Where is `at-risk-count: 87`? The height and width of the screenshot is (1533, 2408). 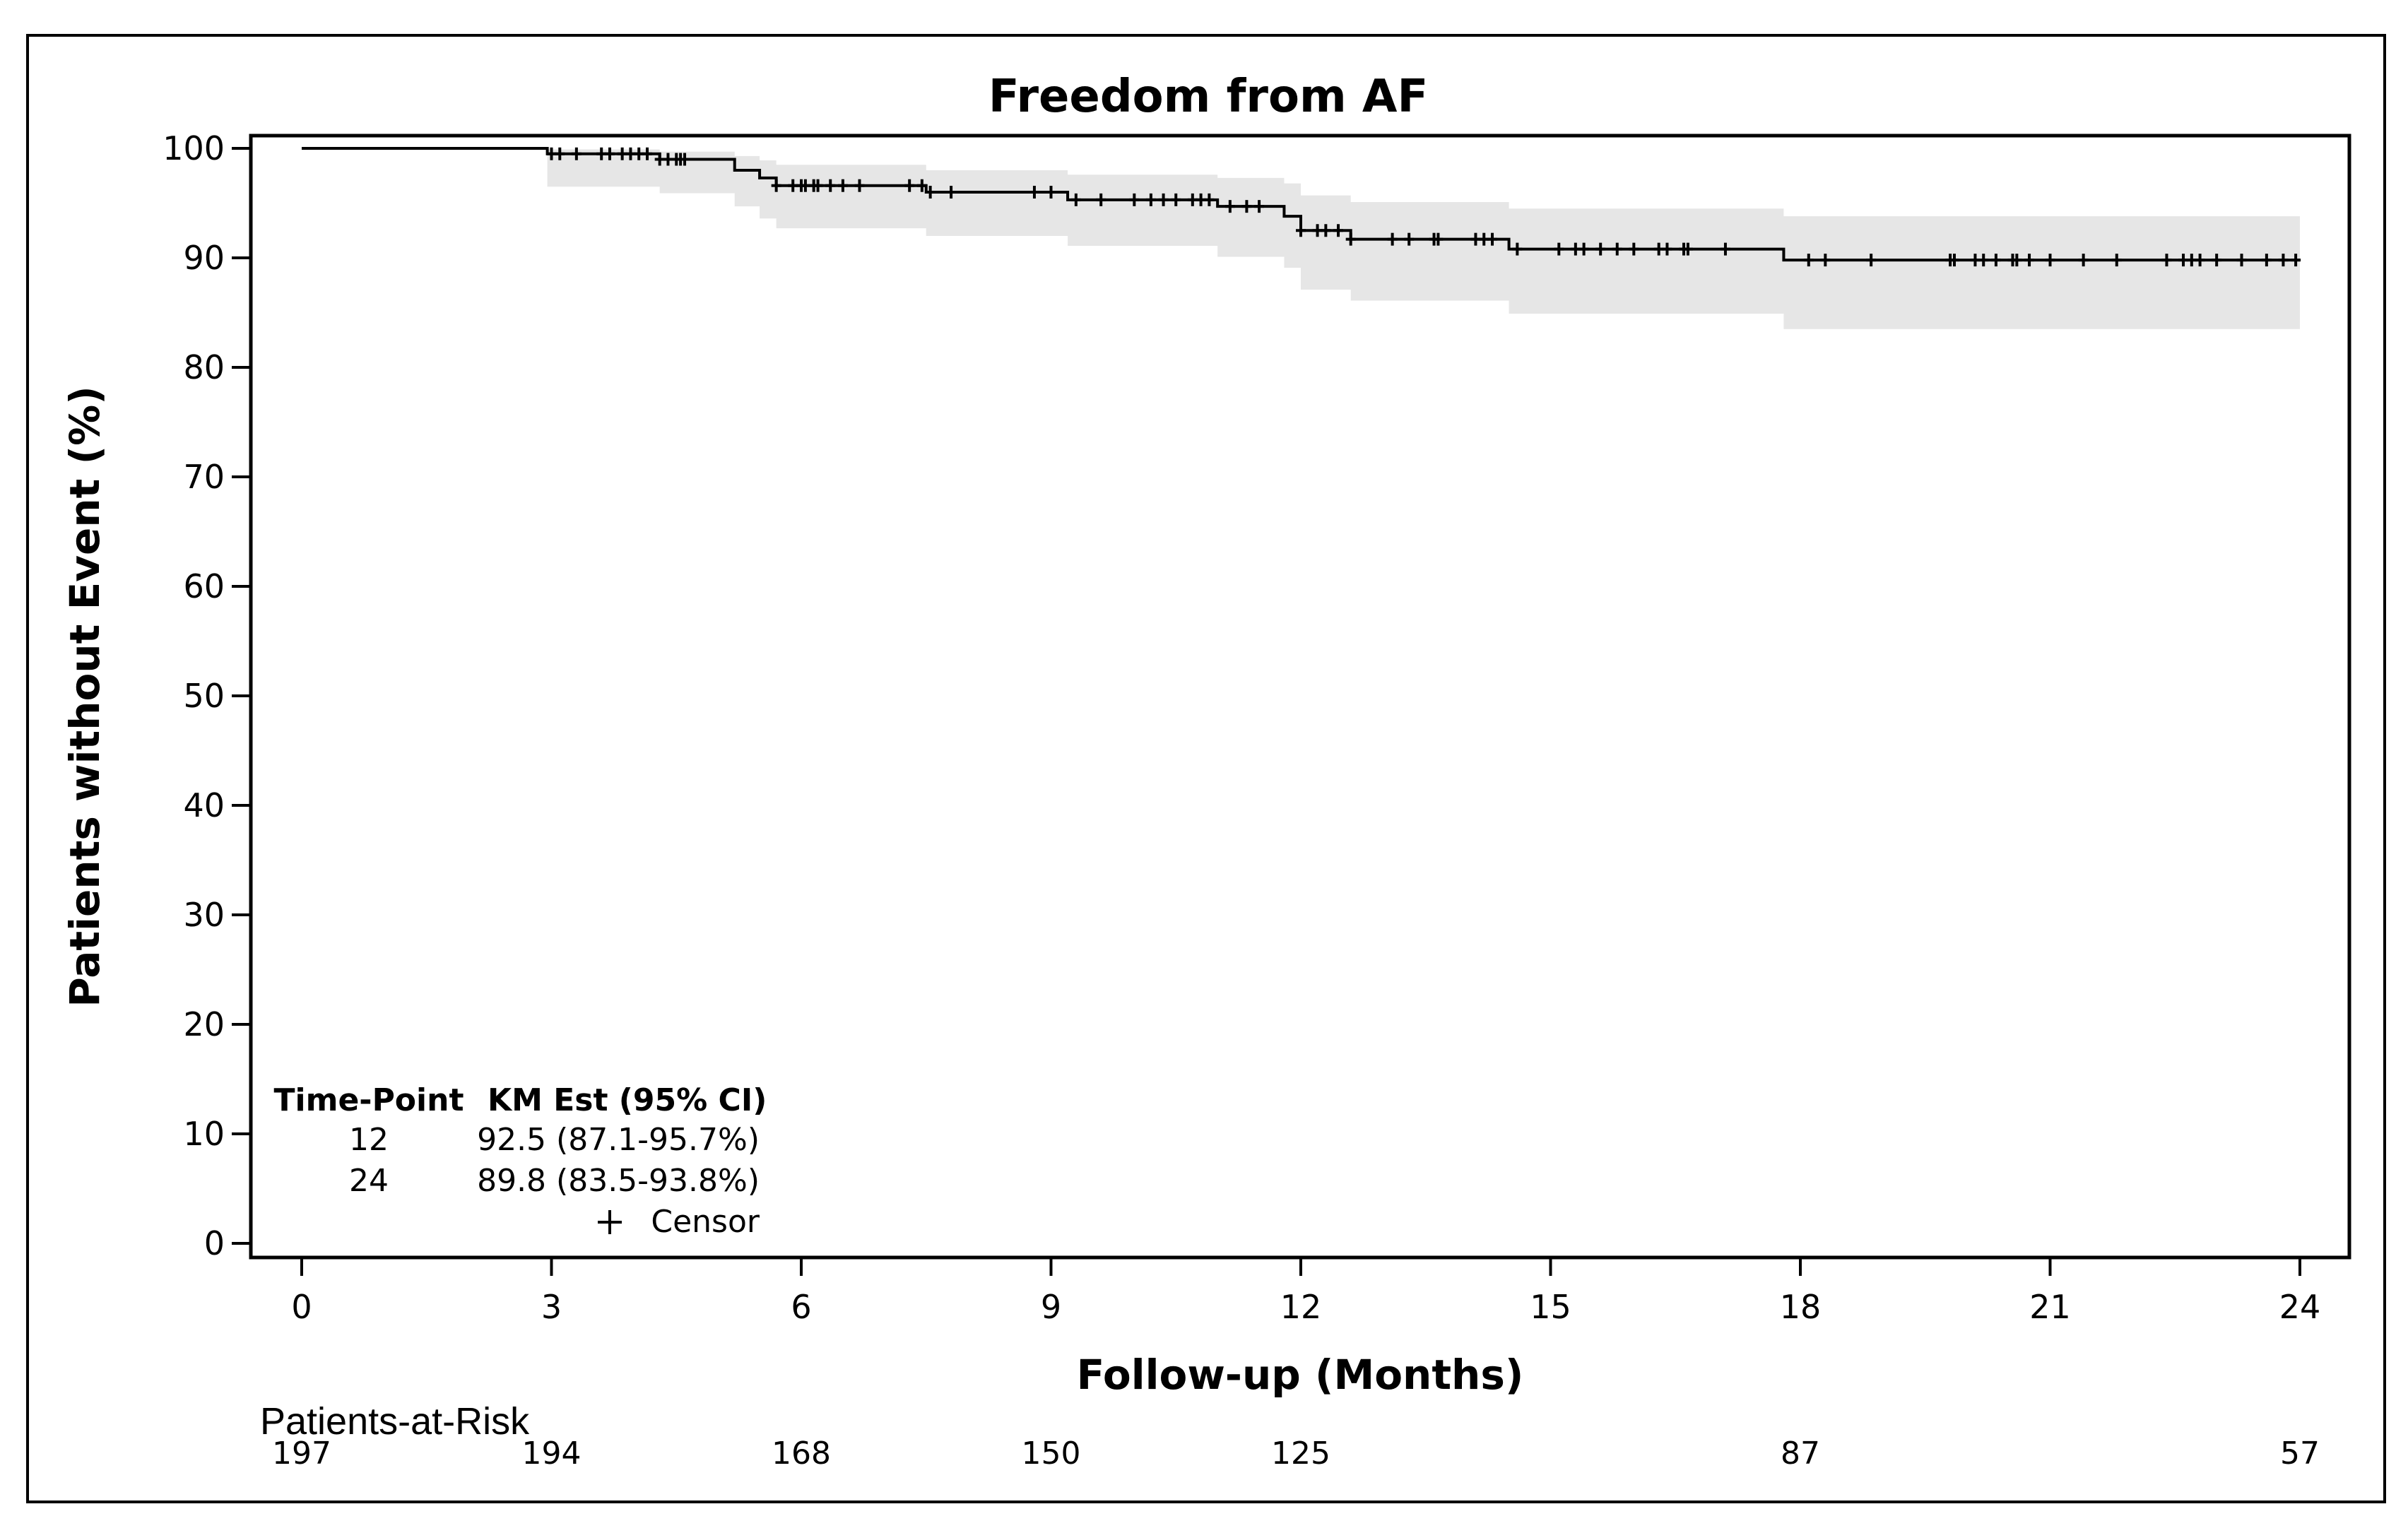
at-risk-count: 87 is located at coordinates (1800, 1454).